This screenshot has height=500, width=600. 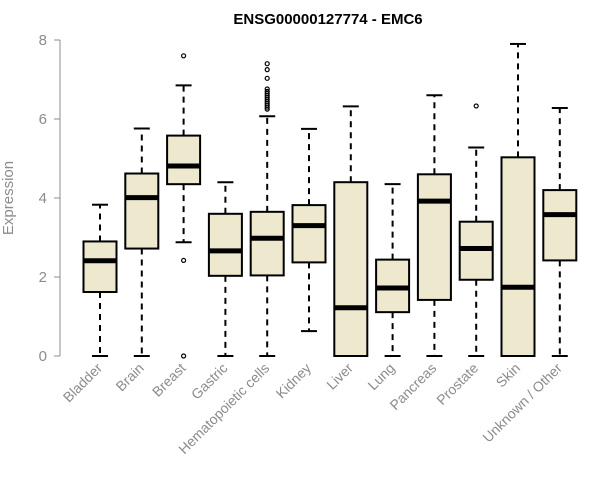 I want to click on box-kidney, so click(x=309, y=230).